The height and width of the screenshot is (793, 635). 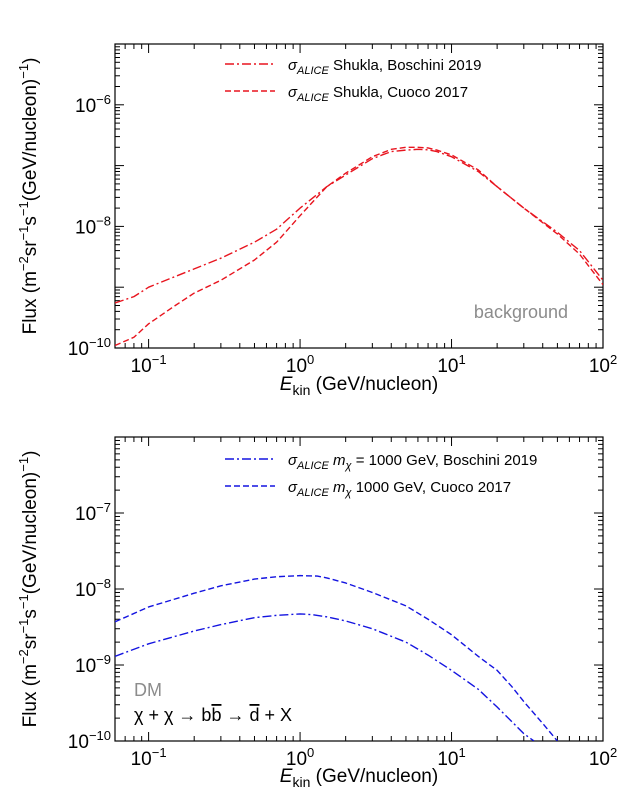 What do you see at coordinates (93, 104) in the screenshot?
I see `y-tick-label: 10⁻⁶` at bounding box center [93, 104].